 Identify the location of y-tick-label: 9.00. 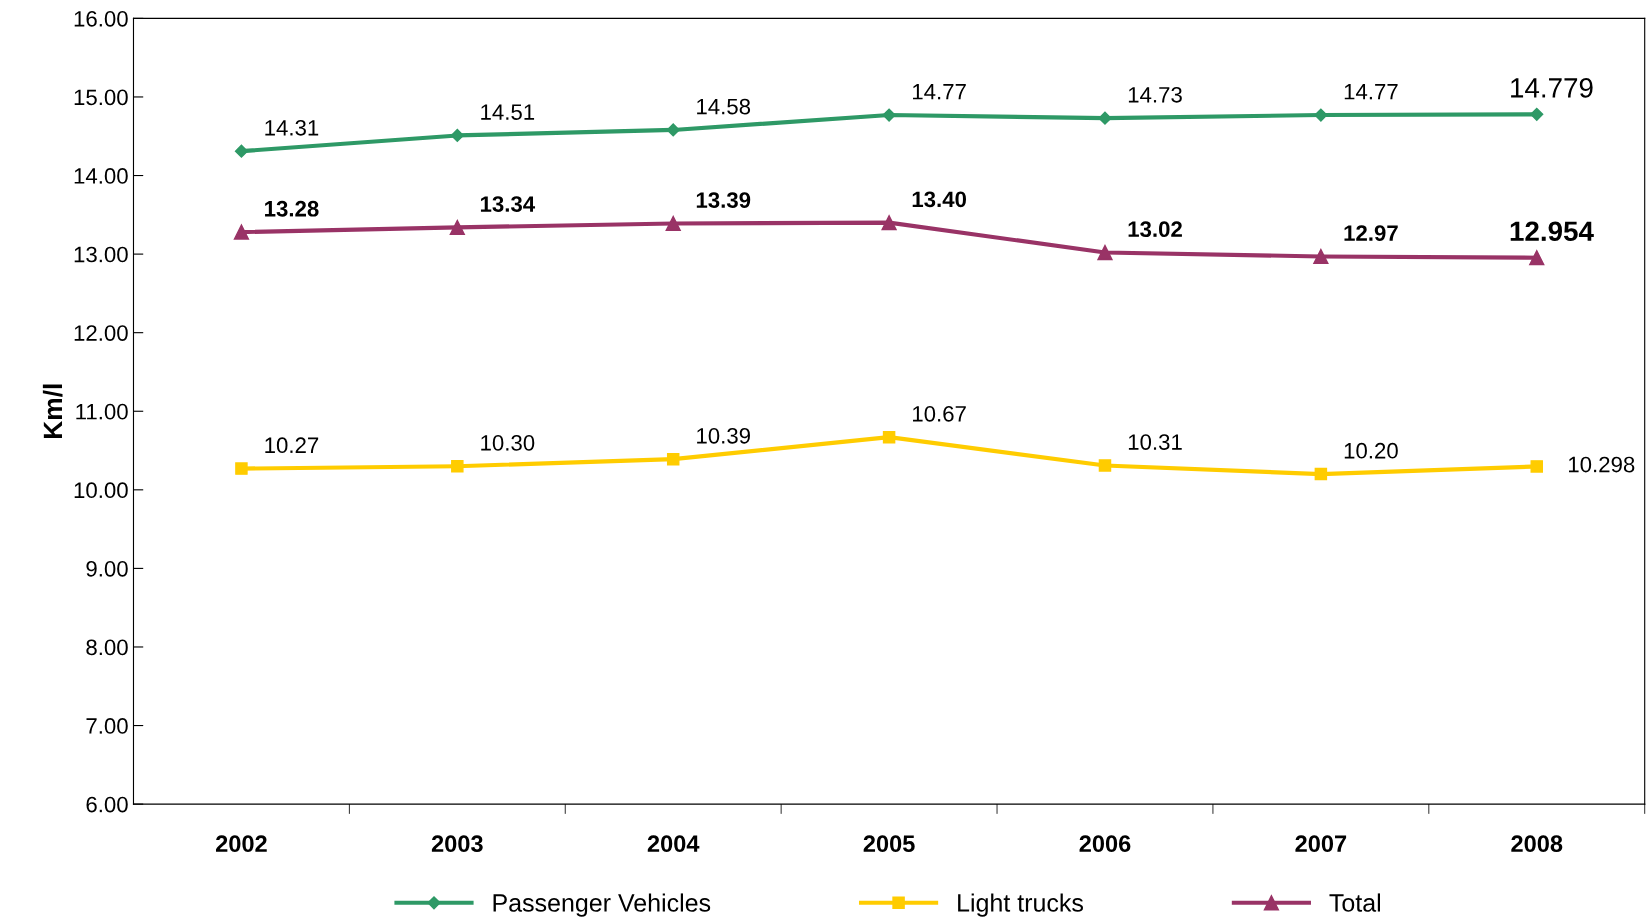
(107, 568).